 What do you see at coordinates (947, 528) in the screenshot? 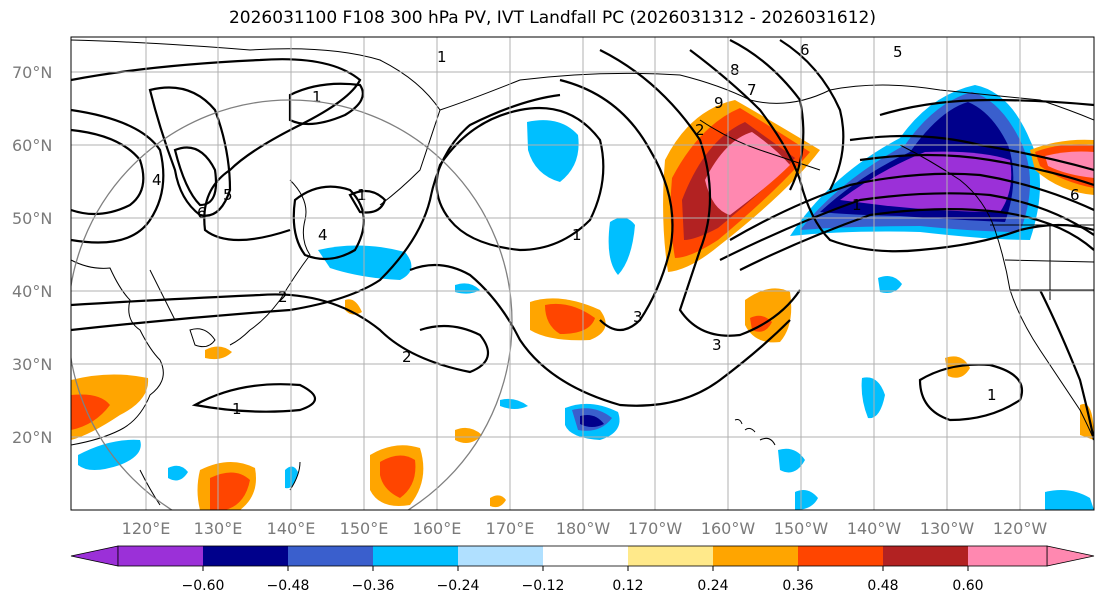
I see `lon-label: 130°W` at bounding box center [947, 528].